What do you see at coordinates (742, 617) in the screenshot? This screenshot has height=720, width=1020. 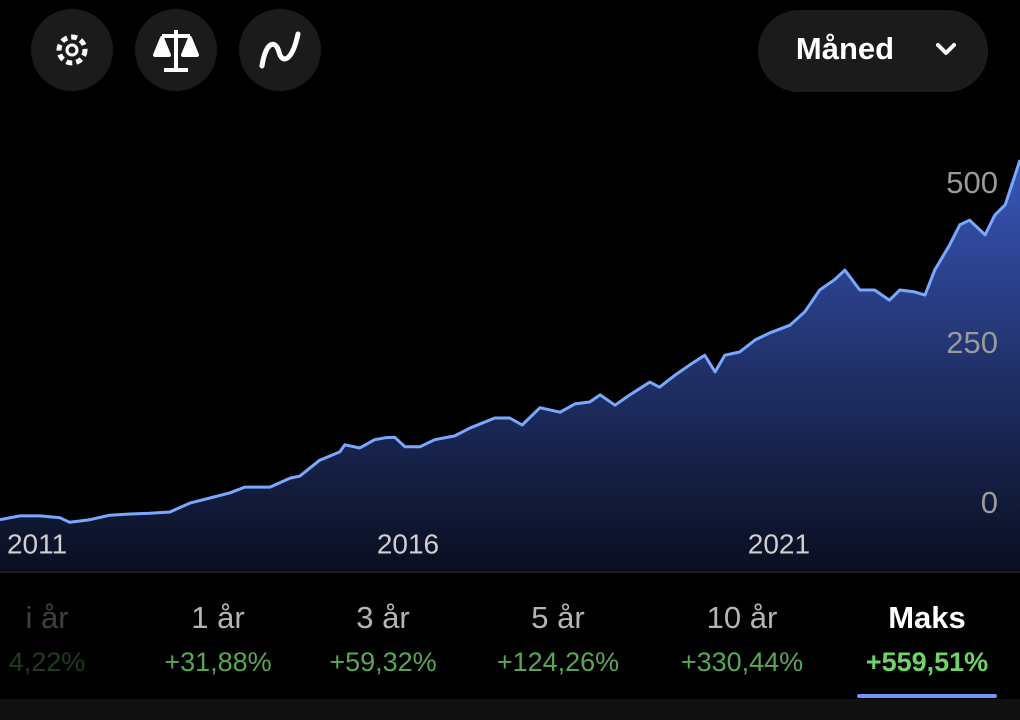 I see `tab-label: 10 år` at bounding box center [742, 617].